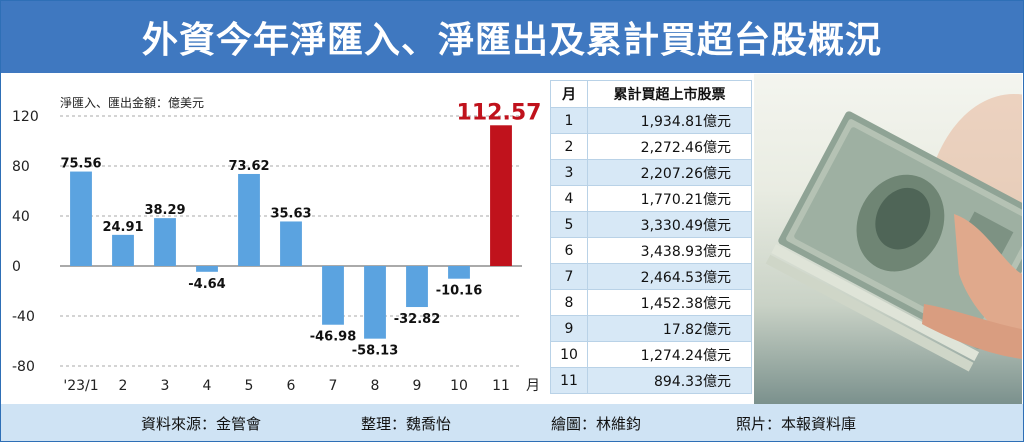 The width and height of the screenshot is (1024, 442). What do you see at coordinates (669, 224) in the screenshot?
I see `table-cell-value: 3,330.49億元` at bounding box center [669, 224].